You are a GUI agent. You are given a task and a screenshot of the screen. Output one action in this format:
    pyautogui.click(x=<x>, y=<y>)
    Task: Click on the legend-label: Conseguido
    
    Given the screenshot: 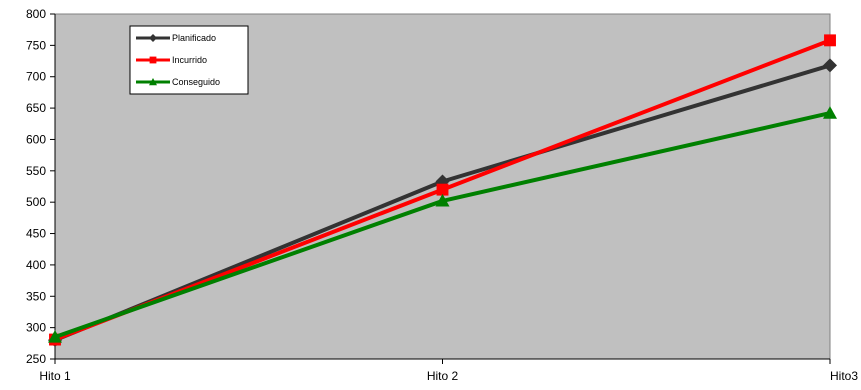 What is the action you would take?
    pyautogui.click(x=196, y=82)
    